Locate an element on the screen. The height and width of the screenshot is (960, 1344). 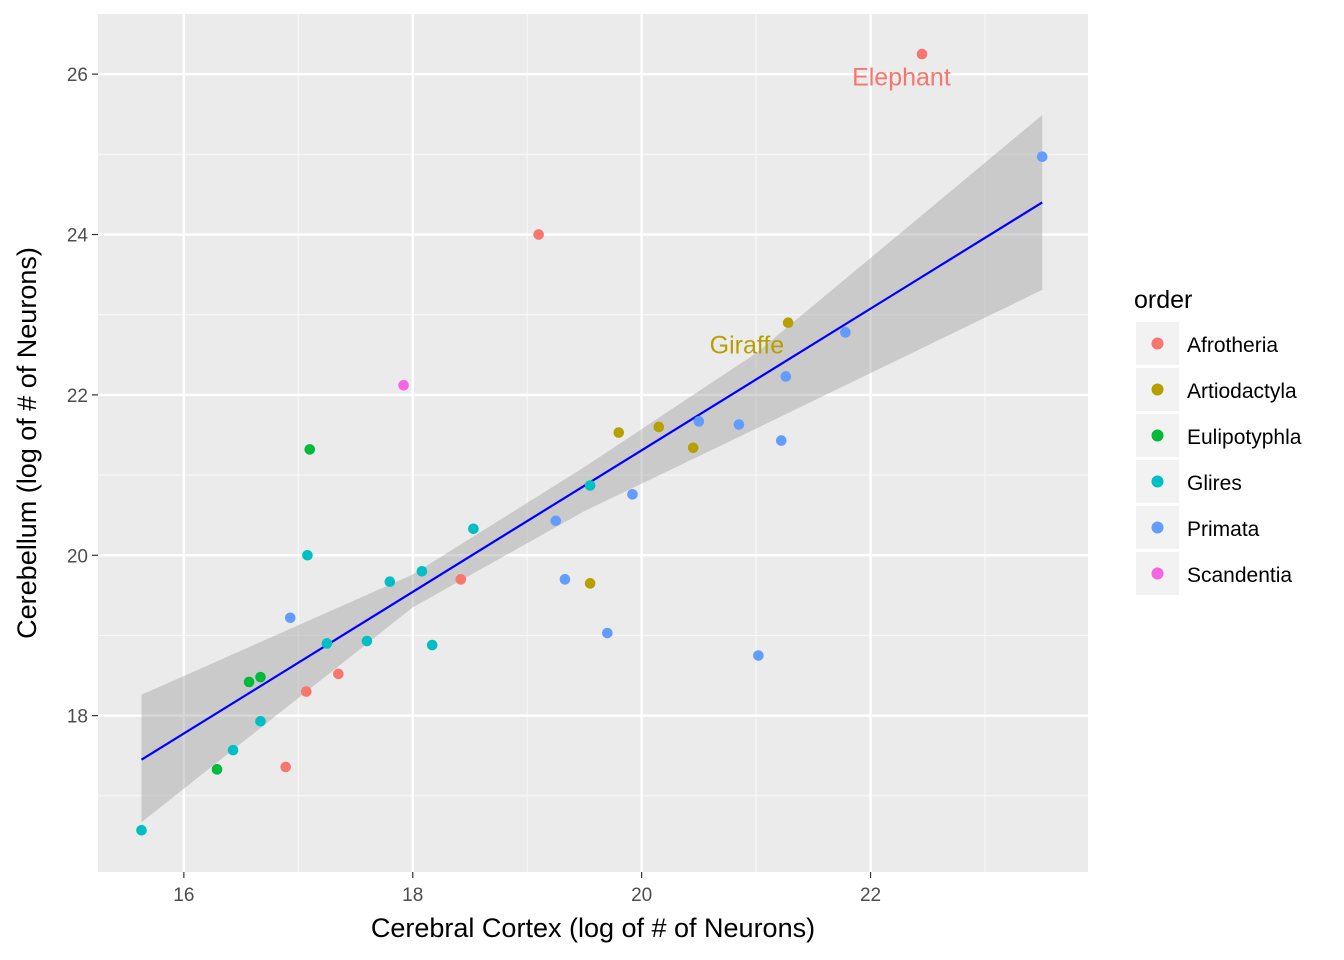
annotation-giraffe: Giraffe is located at coordinates (747, 345).